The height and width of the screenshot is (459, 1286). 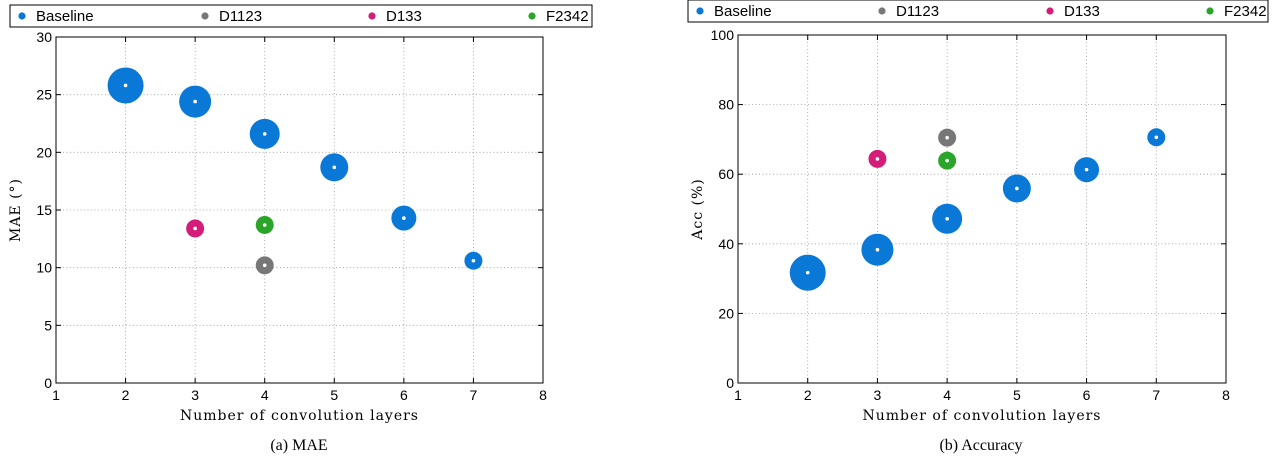 I want to click on chart-caption: (b) Accuracy, so click(x=980, y=445).